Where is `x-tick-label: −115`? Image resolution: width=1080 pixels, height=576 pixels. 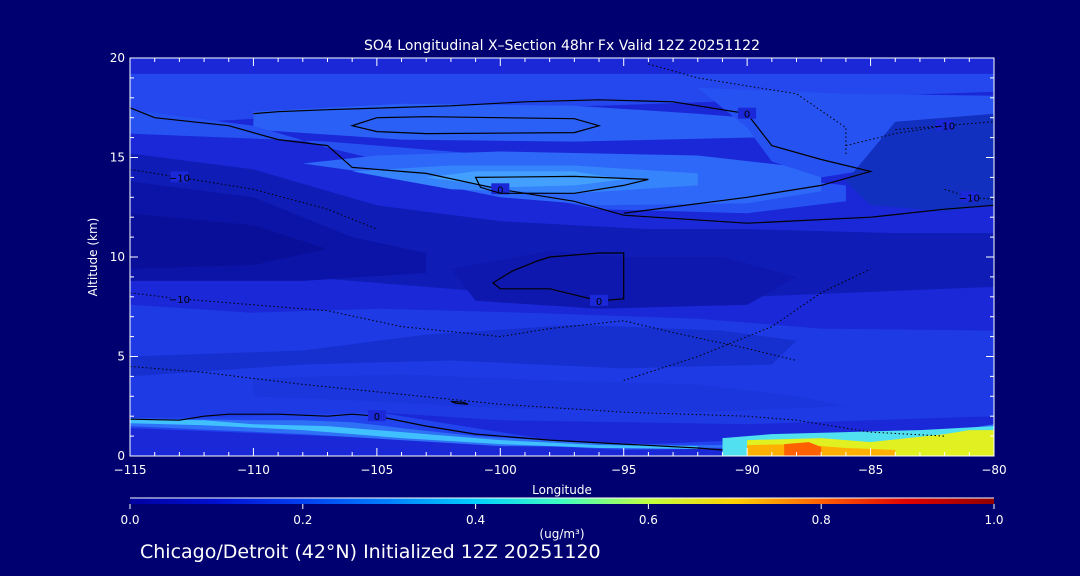 x-tick-label: −115 is located at coordinates (130, 470).